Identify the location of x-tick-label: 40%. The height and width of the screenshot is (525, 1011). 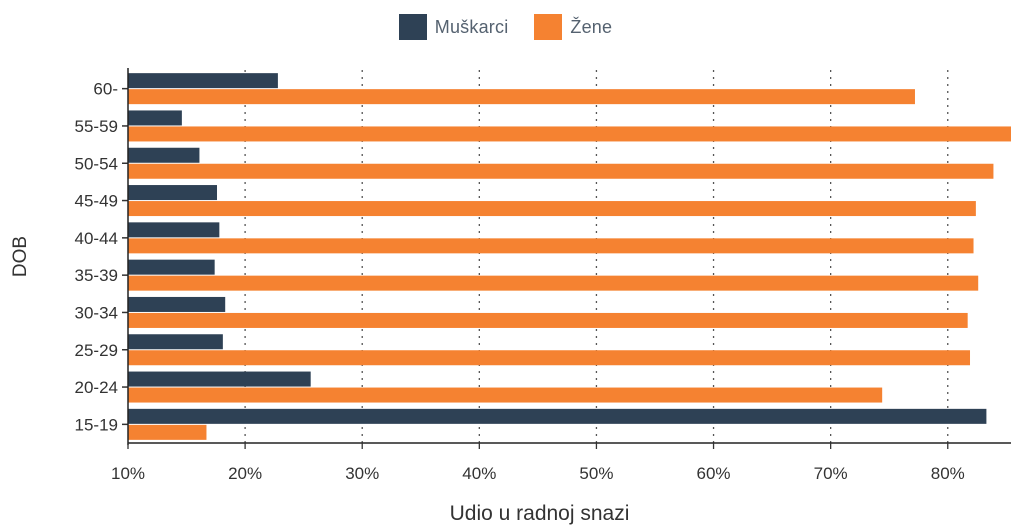
(479, 473).